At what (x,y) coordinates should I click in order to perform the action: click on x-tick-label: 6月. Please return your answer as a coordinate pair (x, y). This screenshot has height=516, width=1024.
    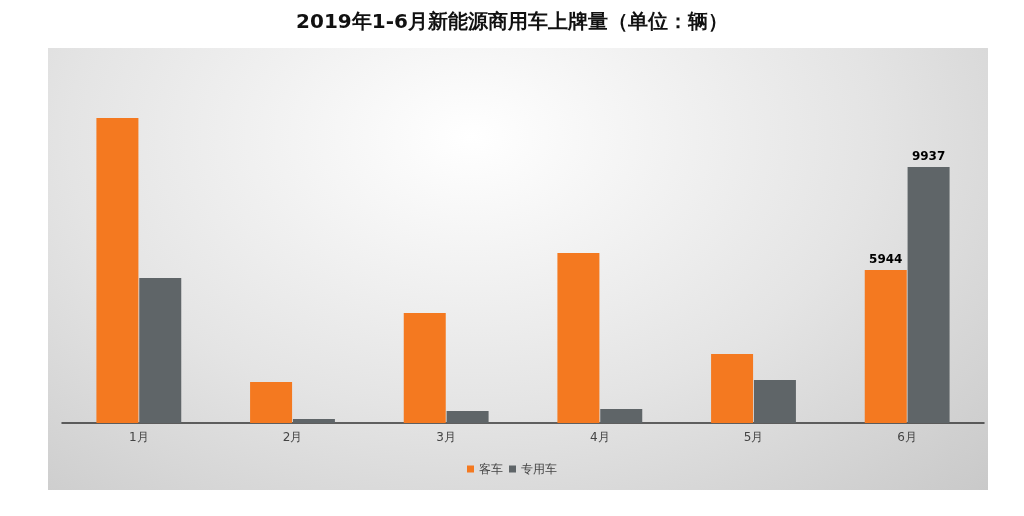
    Looking at the image, I should click on (907, 437).